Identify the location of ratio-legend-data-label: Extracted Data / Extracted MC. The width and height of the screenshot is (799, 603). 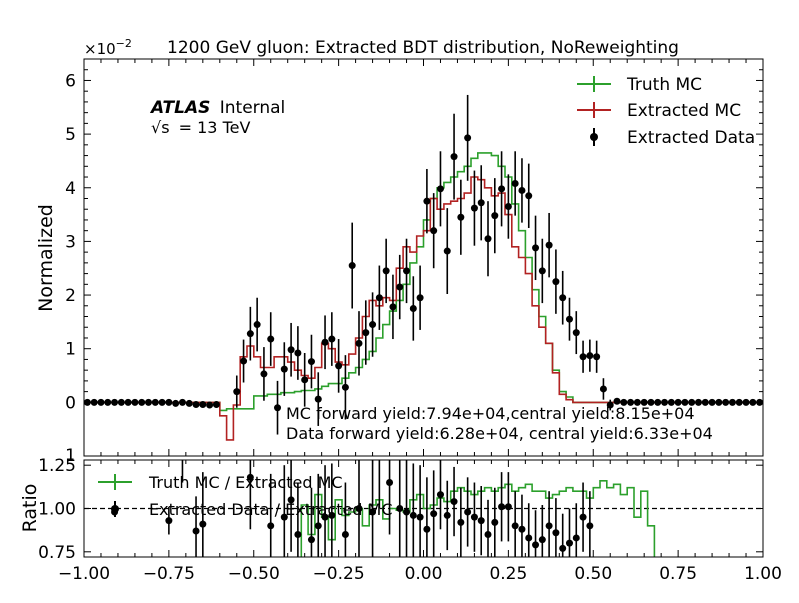
(271, 509).